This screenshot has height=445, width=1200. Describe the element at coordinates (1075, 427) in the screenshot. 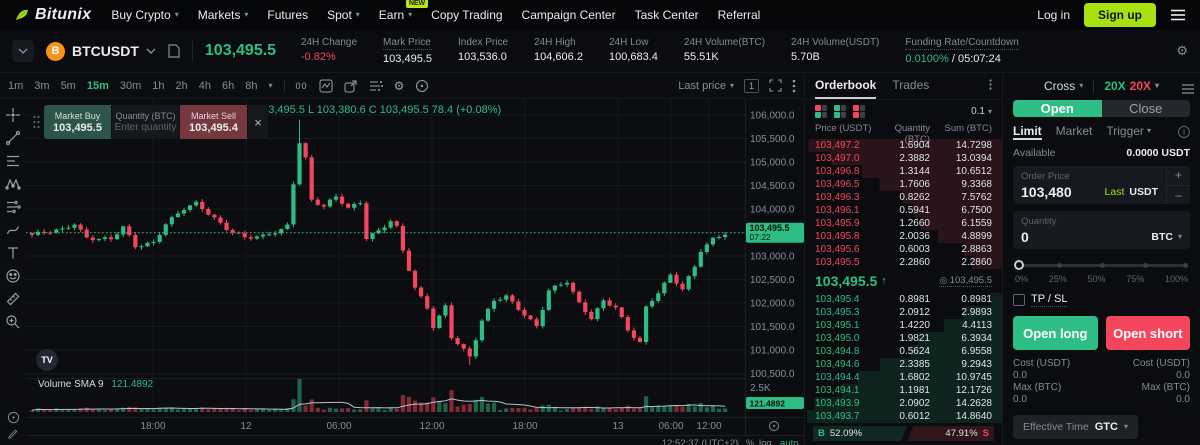

I see `effective-time-dropdown: Effective Time GTC ▾` at that location.